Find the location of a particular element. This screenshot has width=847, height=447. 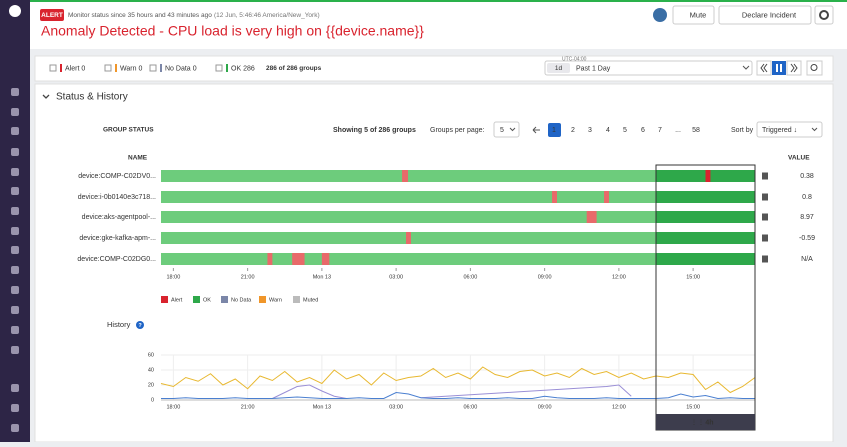

history-x-label: 12:00 is located at coordinates (619, 407).